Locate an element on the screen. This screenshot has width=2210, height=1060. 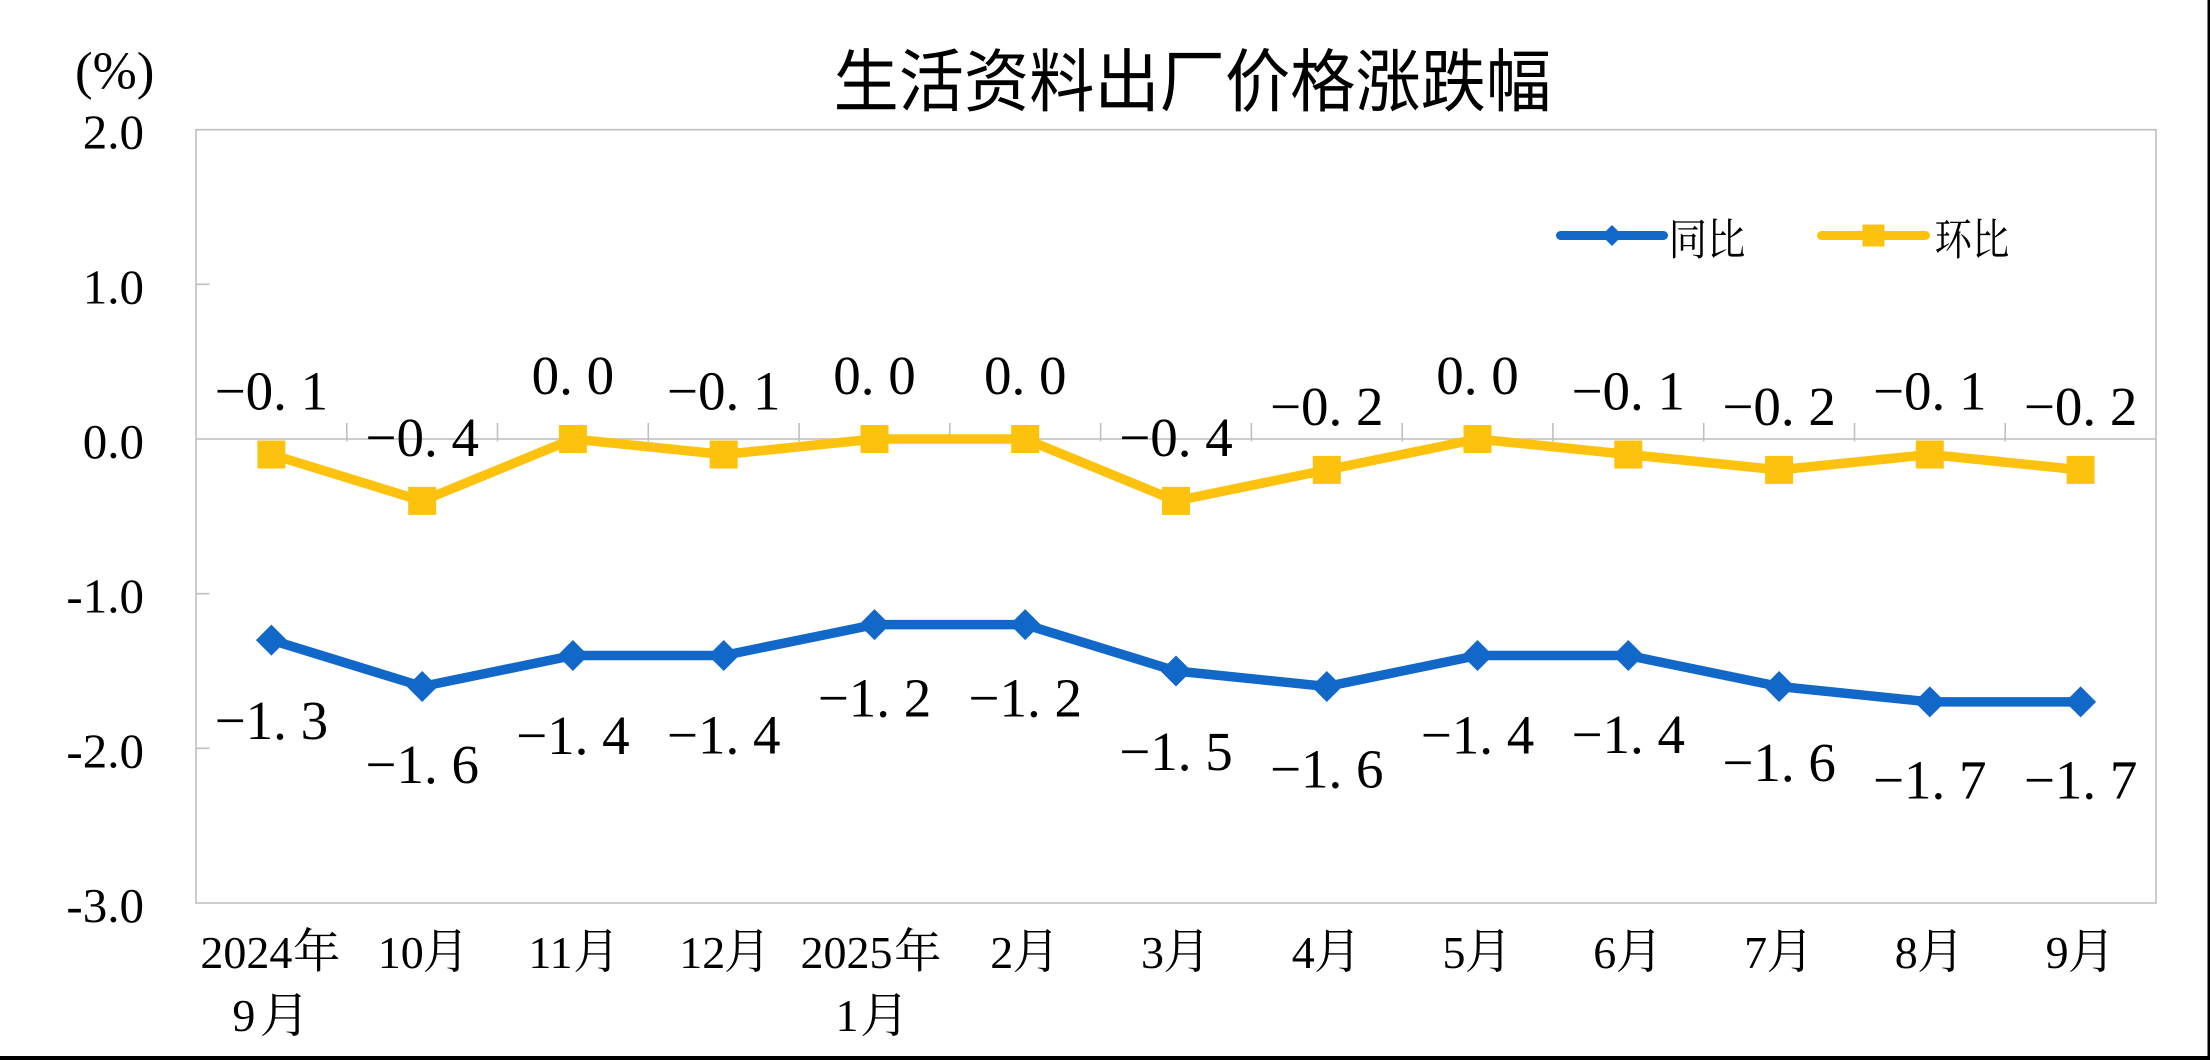
svg-text: 2024 is located at coordinates (246, 952).